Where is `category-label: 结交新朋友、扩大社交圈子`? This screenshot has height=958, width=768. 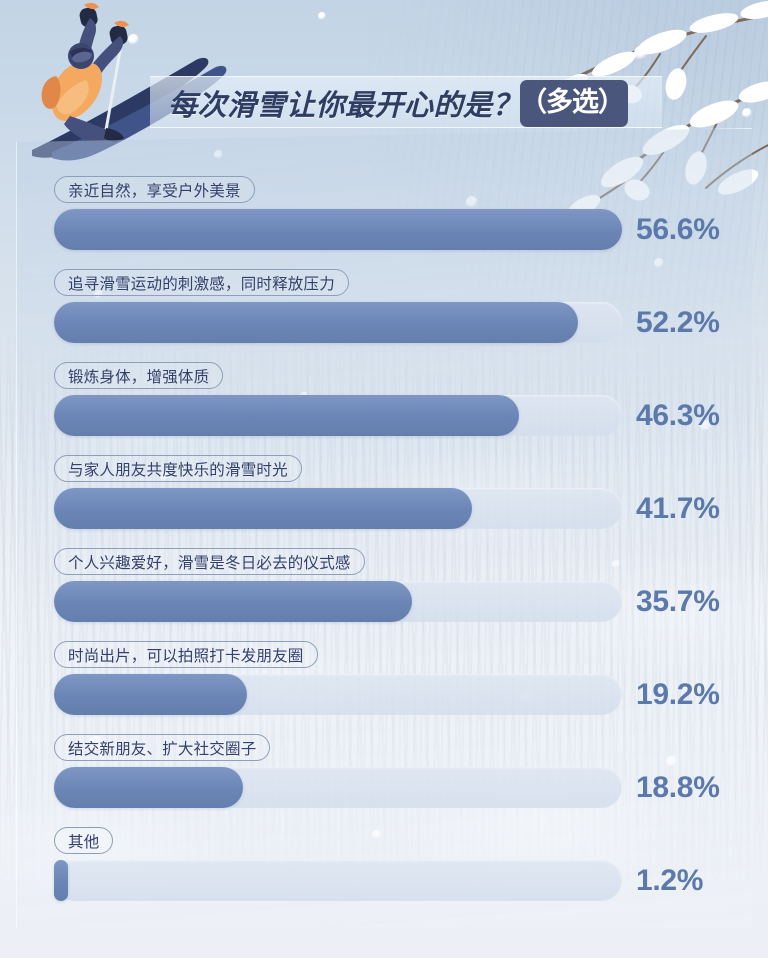 category-label: 结交新朋友、扩大社交圈子 is located at coordinates (162, 747).